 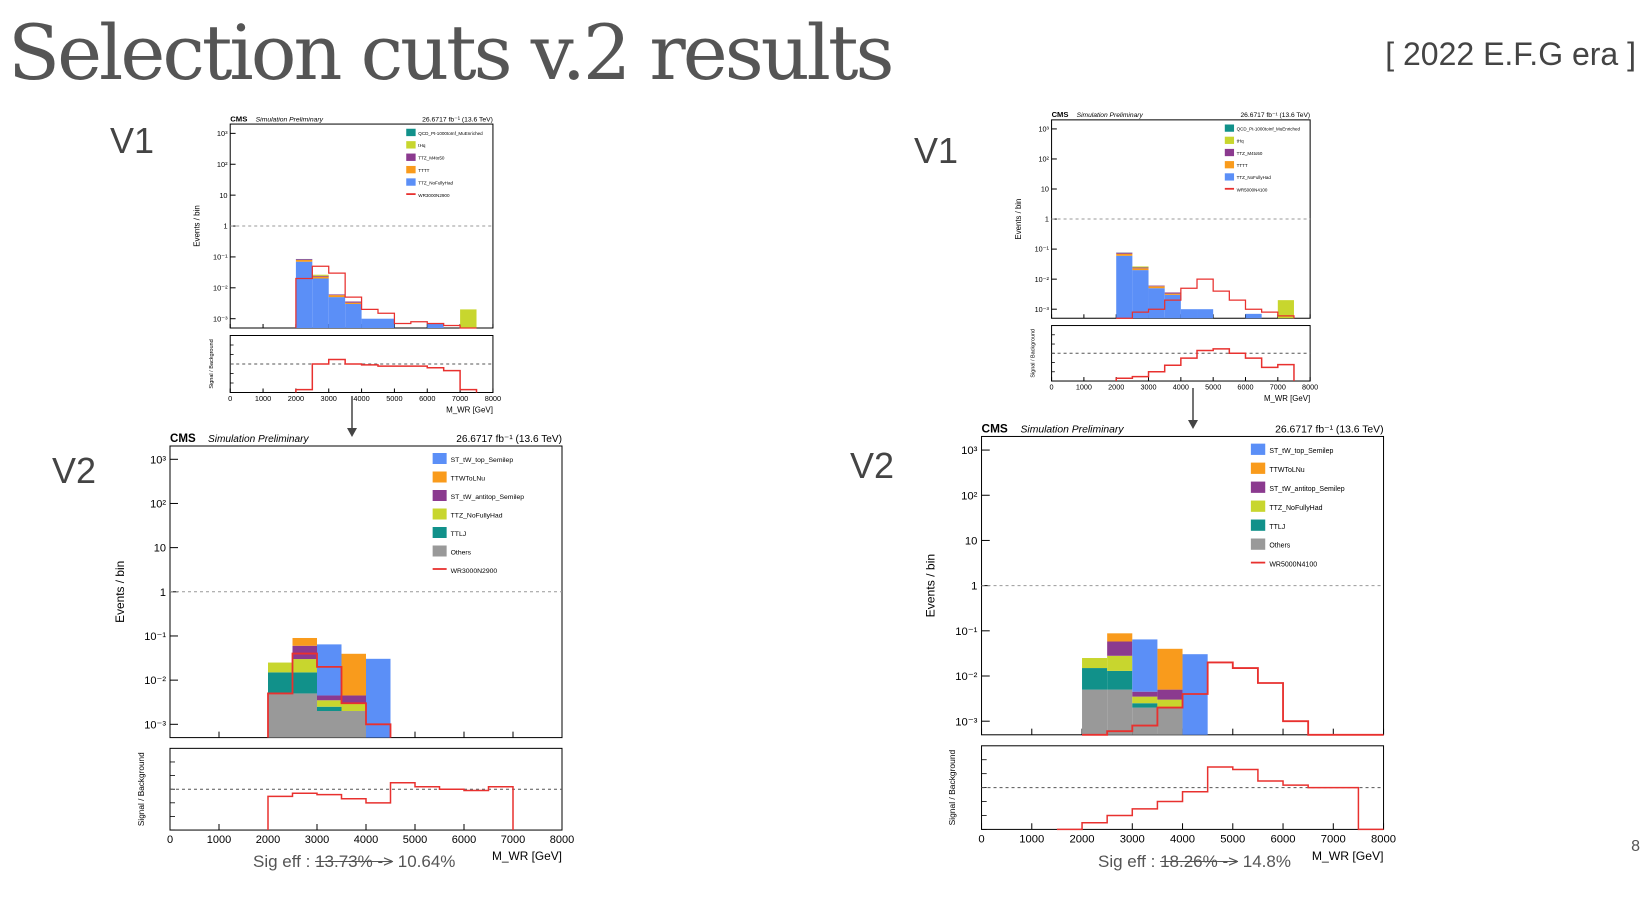 I want to click on sig-eff-old: 18.26% ->, so click(x=1199, y=861).